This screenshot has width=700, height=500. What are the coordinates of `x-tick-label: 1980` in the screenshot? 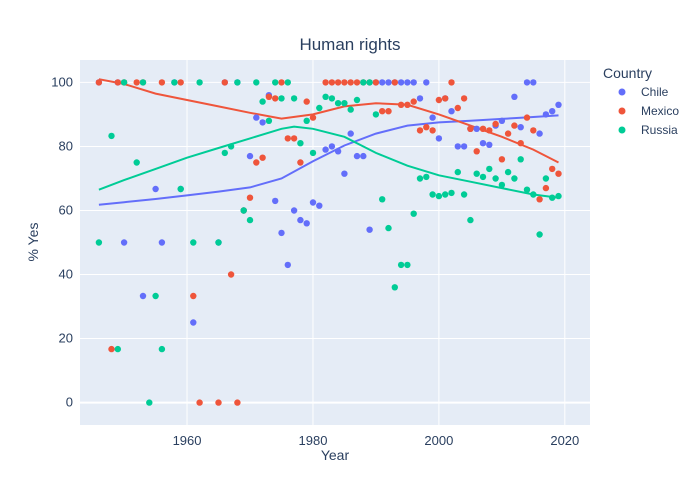 It's located at (313, 440).